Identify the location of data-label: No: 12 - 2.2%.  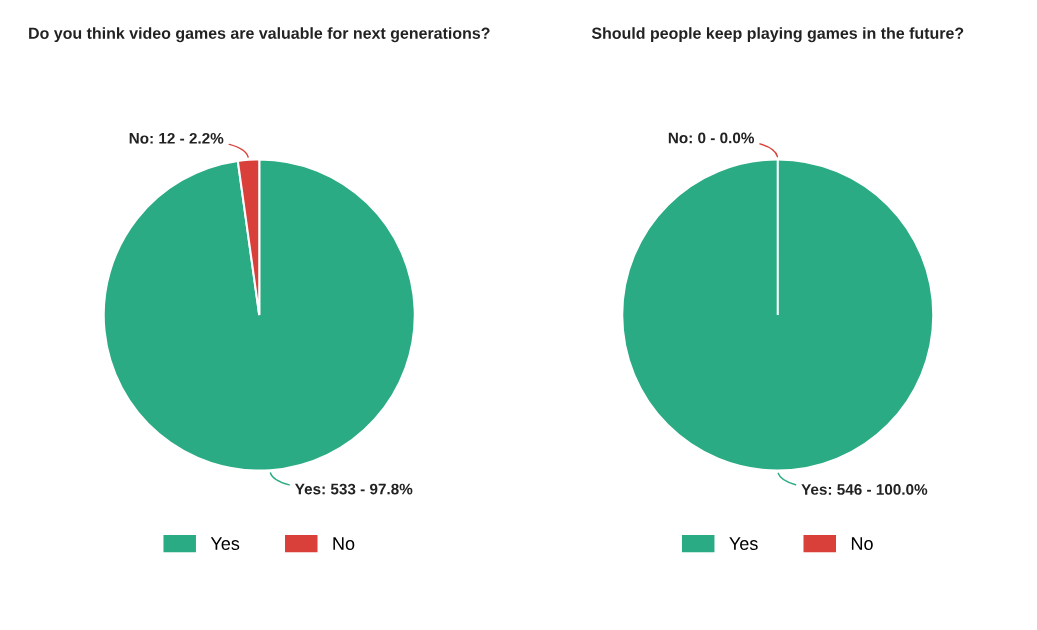
(176, 138).